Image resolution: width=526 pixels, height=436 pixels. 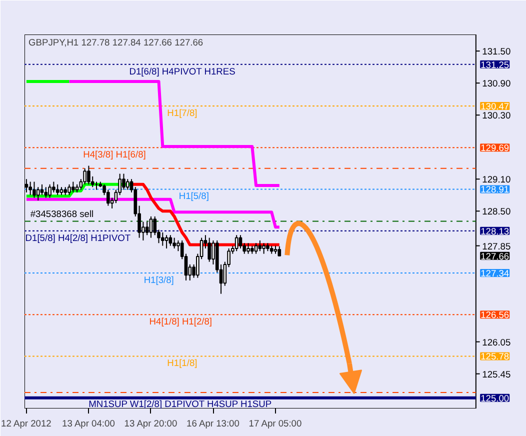 What do you see at coordinates (496, 374) in the screenshot?
I see `y-tick-label: 125.45` at bounding box center [496, 374].